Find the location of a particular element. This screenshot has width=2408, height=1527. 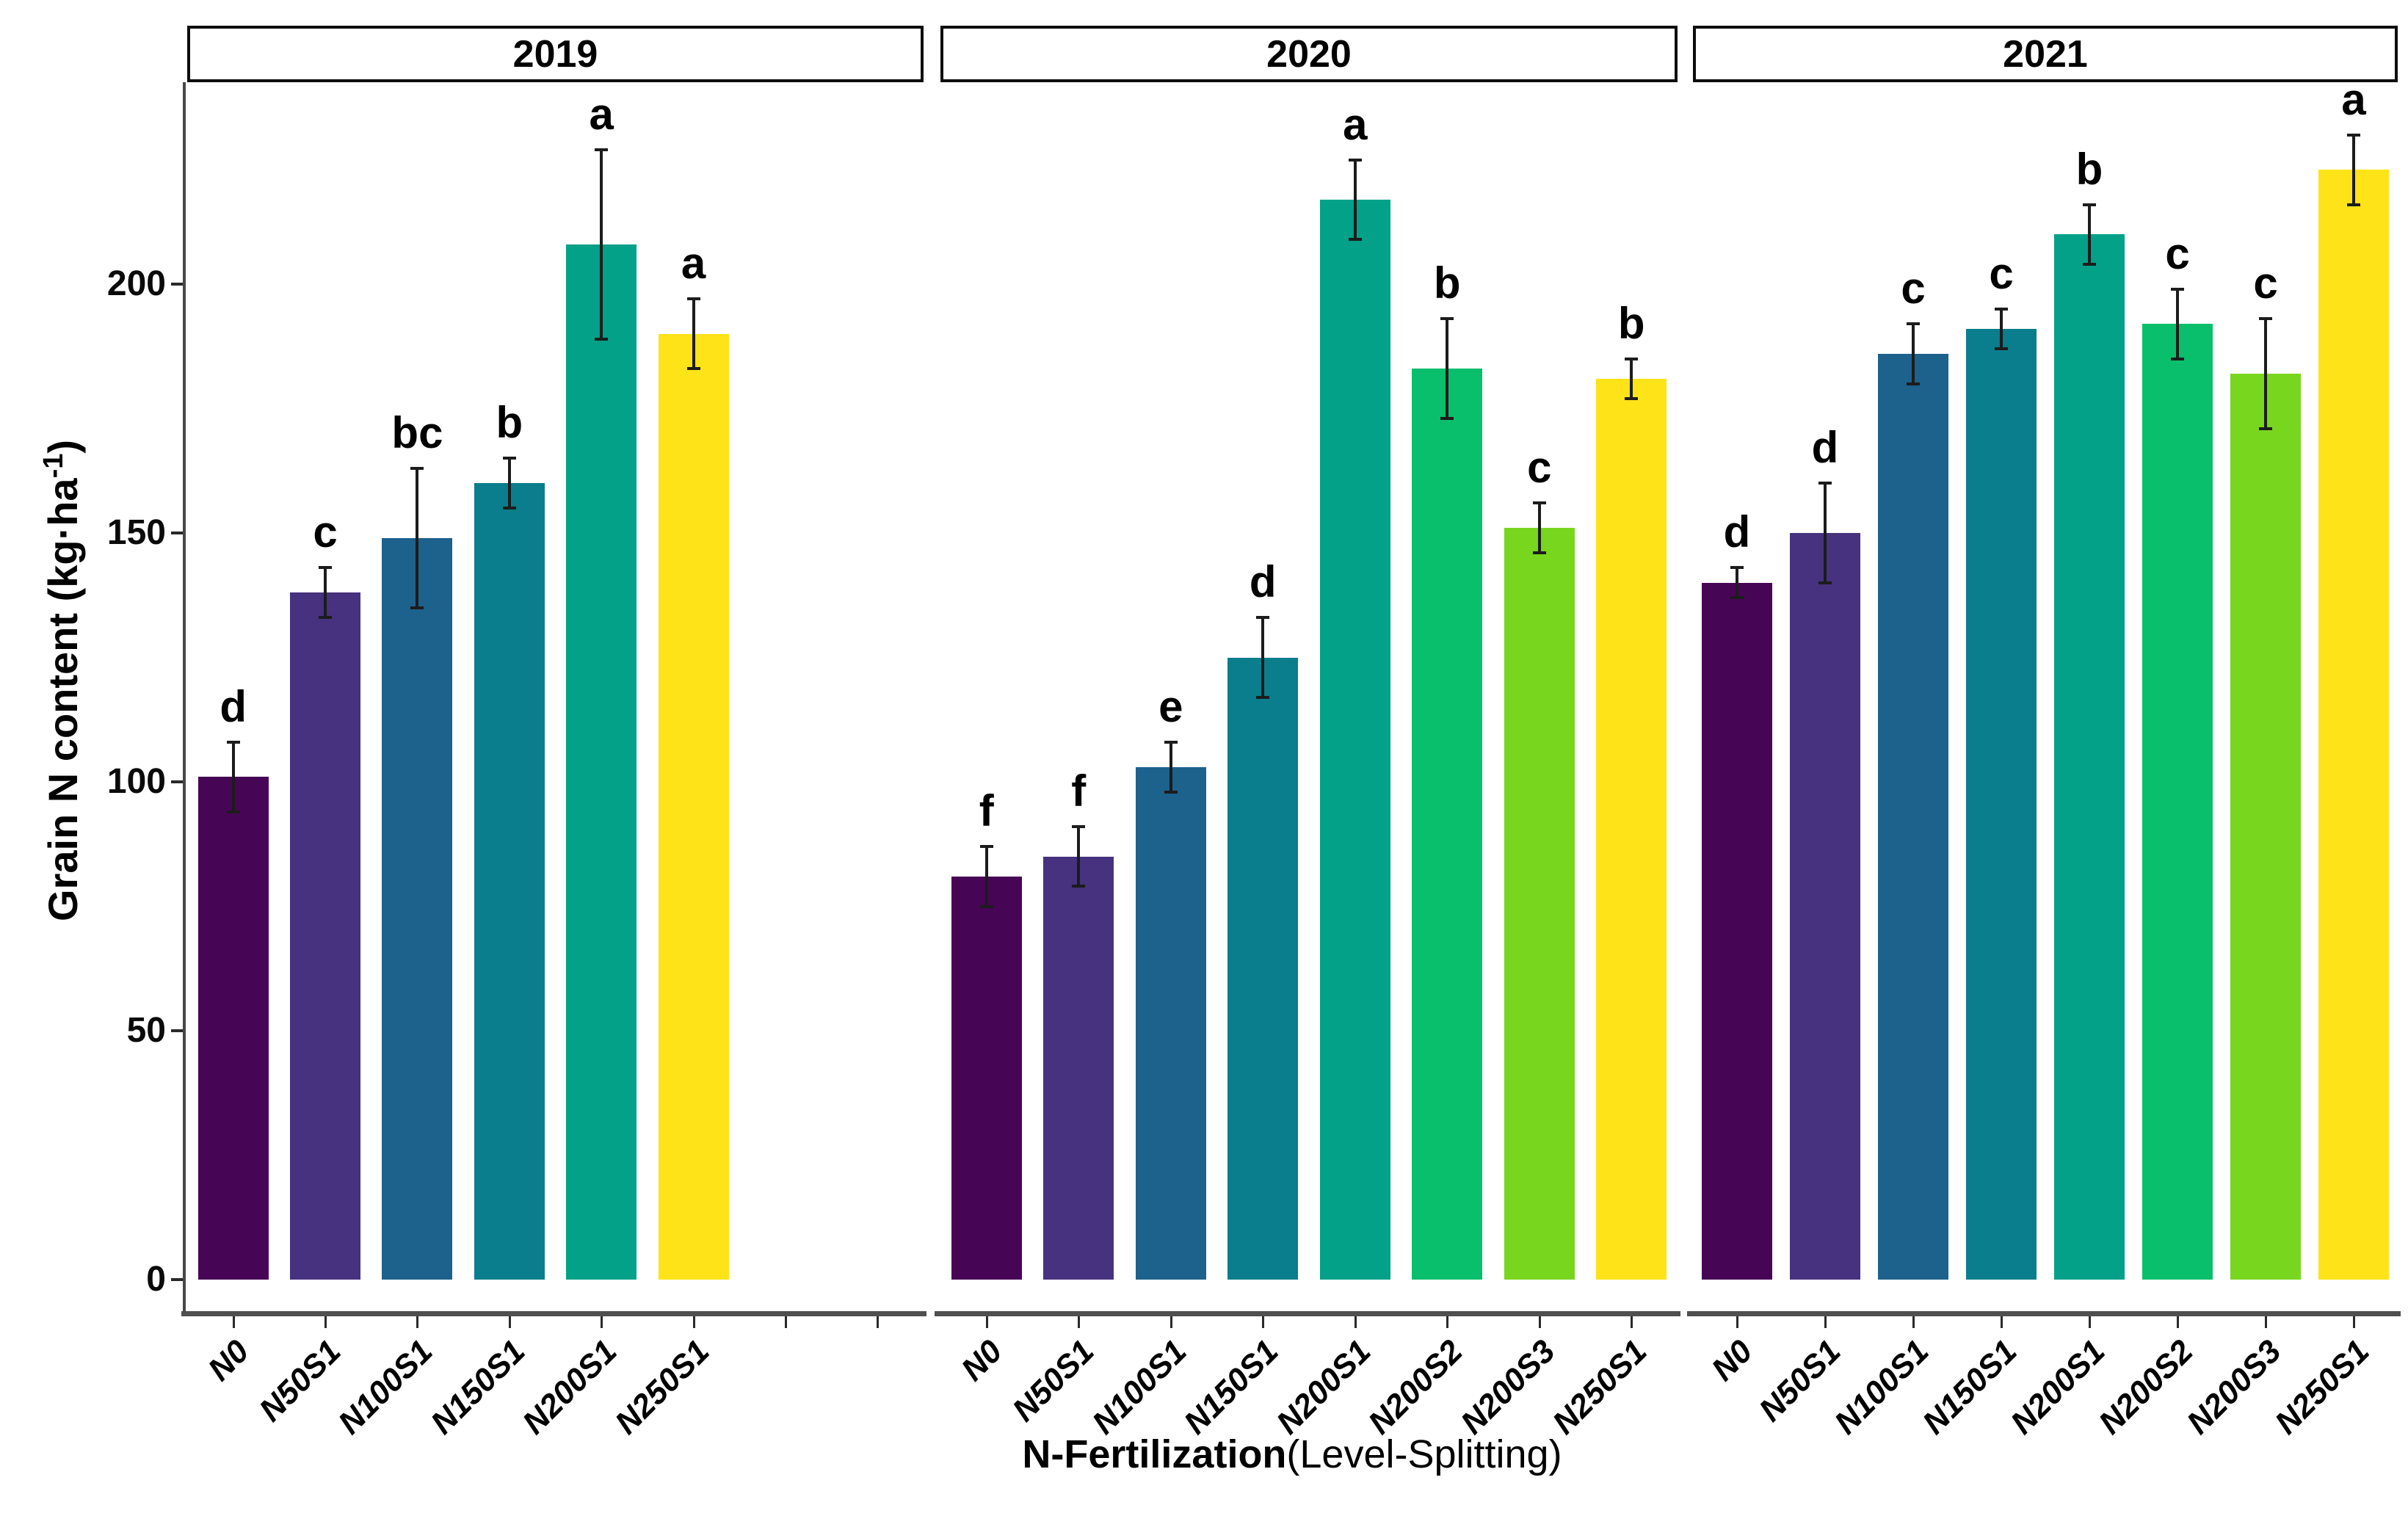

sig-letter-2020-N50S1: f is located at coordinates (1079, 791).